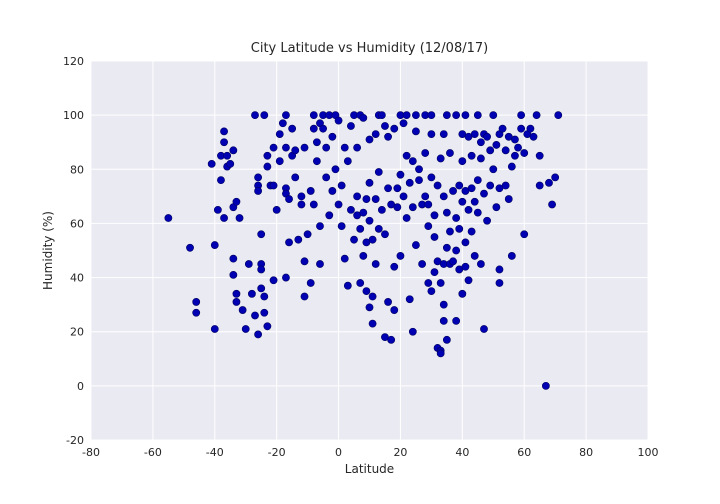 The height and width of the screenshot is (504, 720). What do you see at coordinates (77, 223) in the screenshot?
I see `y-tick-label: 60` at bounding box center [77, 223].